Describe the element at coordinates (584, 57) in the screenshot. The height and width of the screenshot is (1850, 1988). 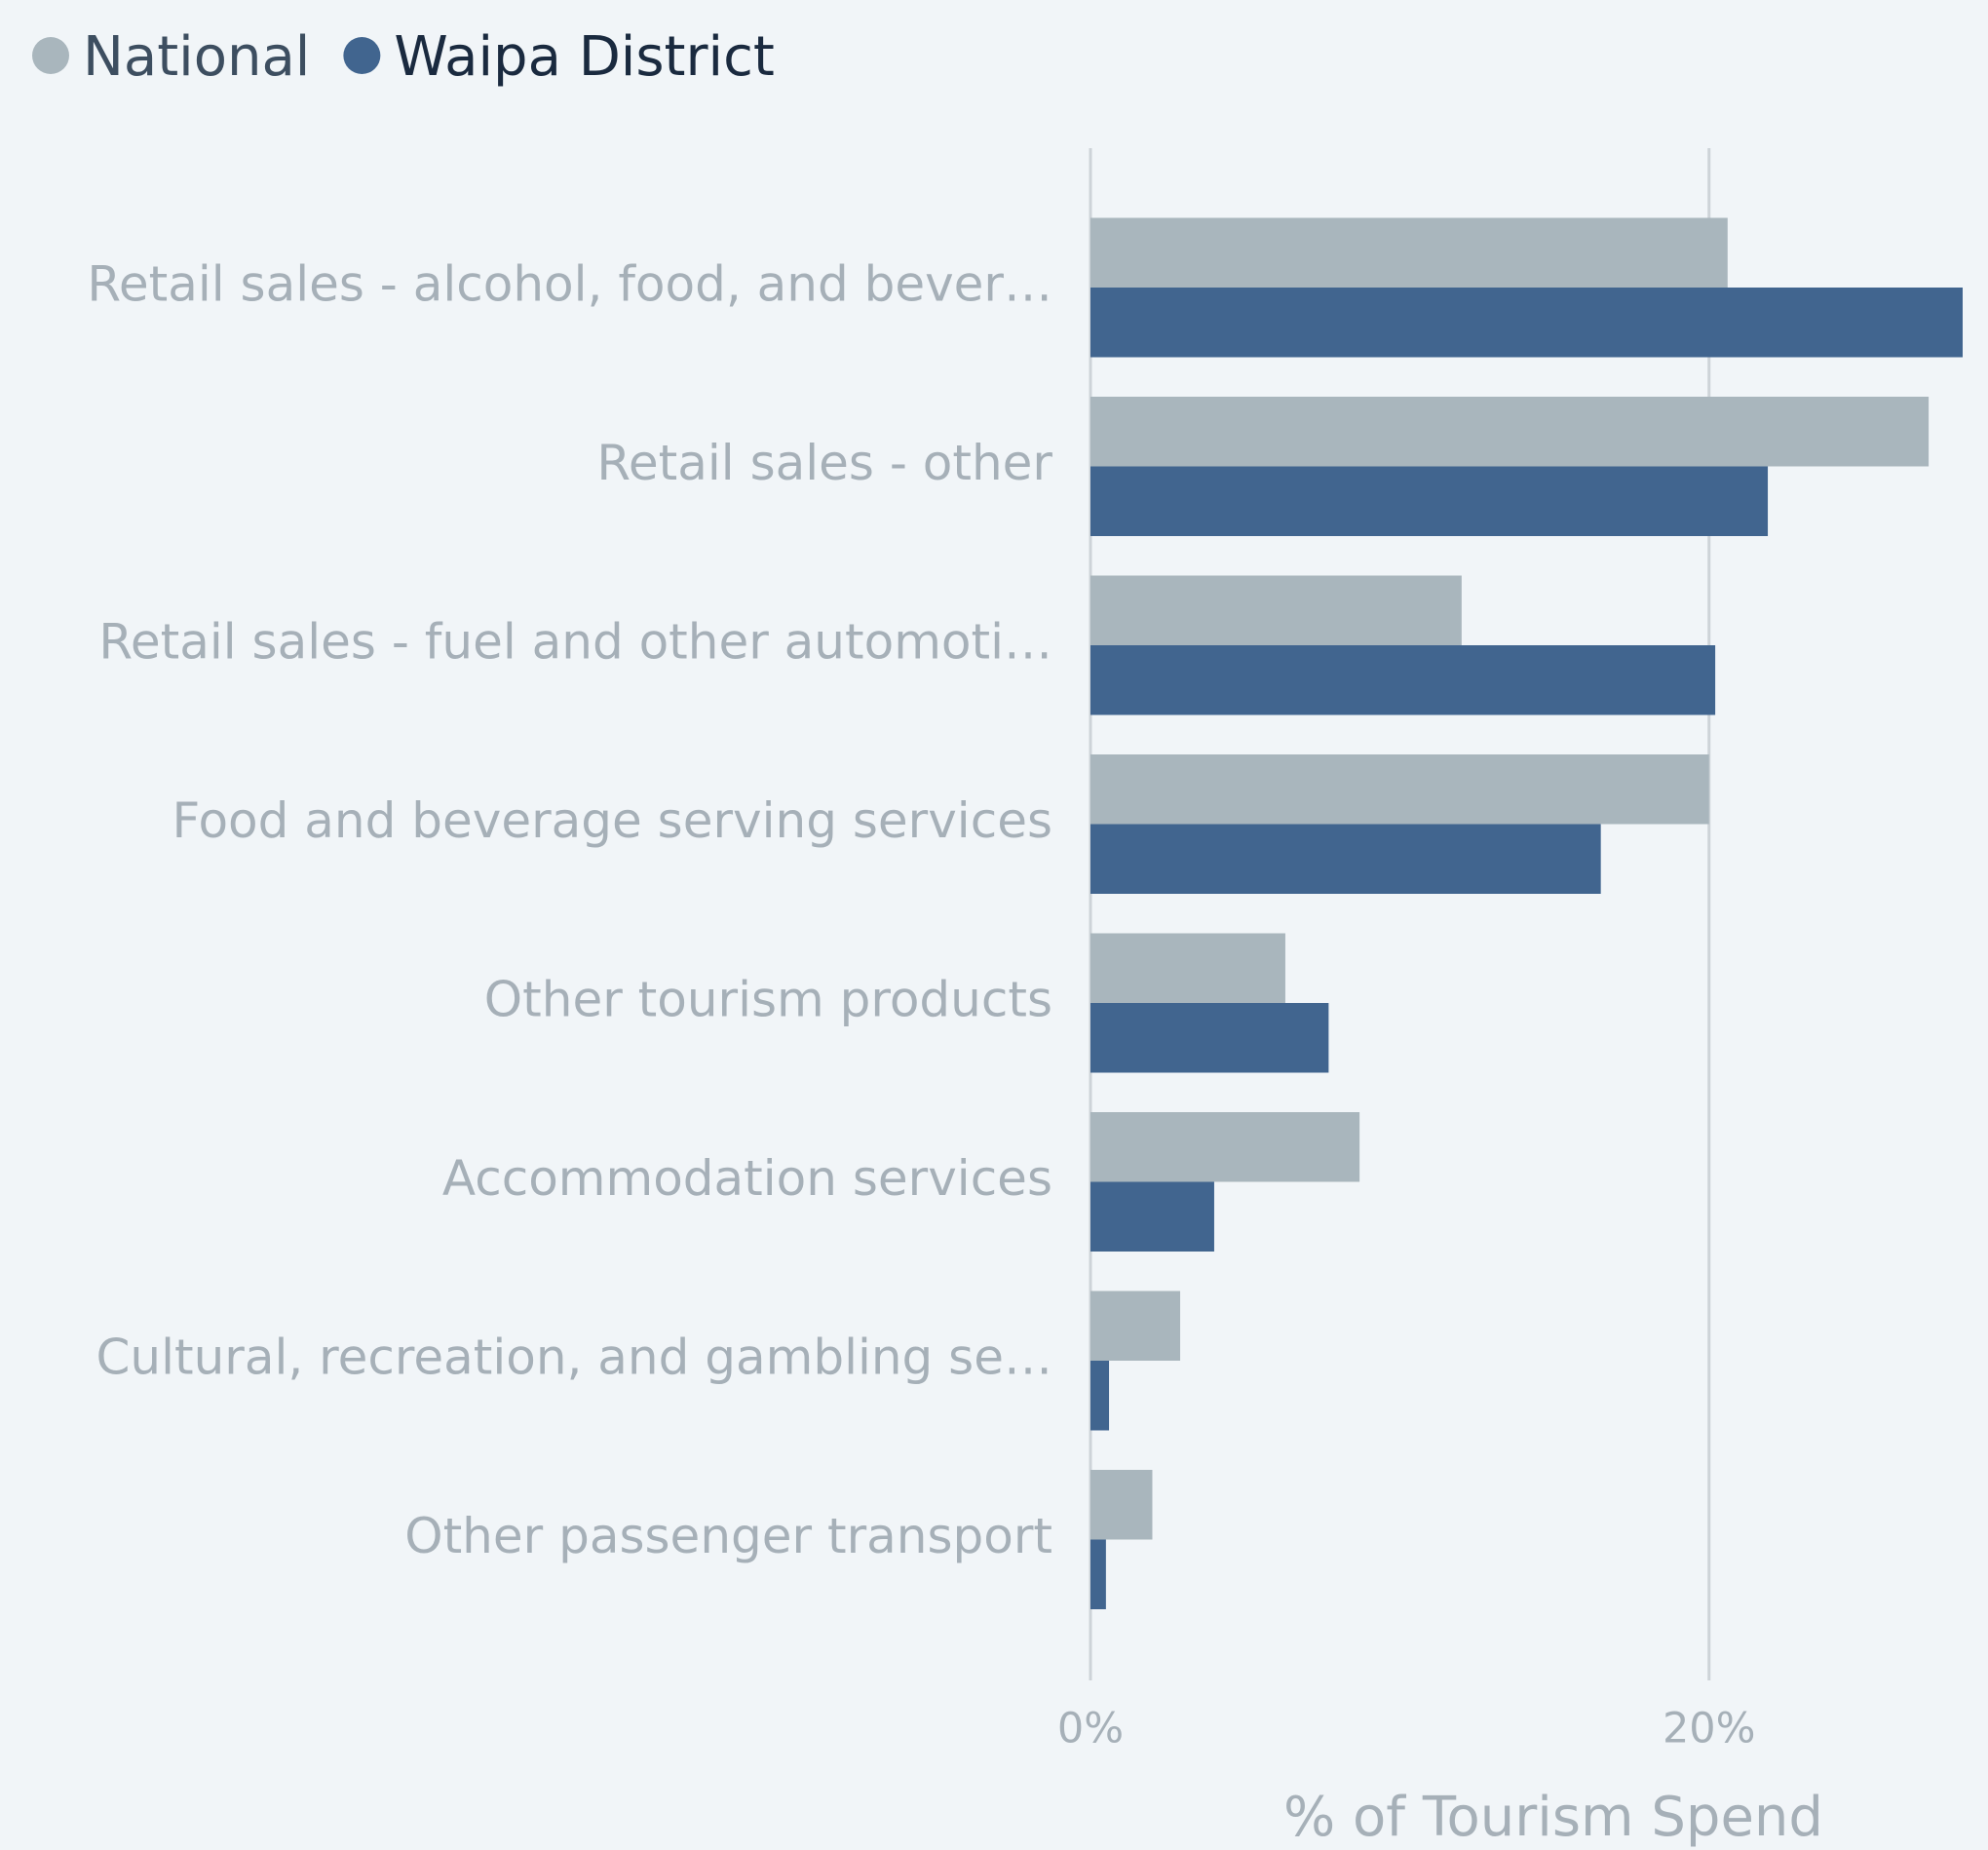
I see `legend-label: Waipa District` at that location.